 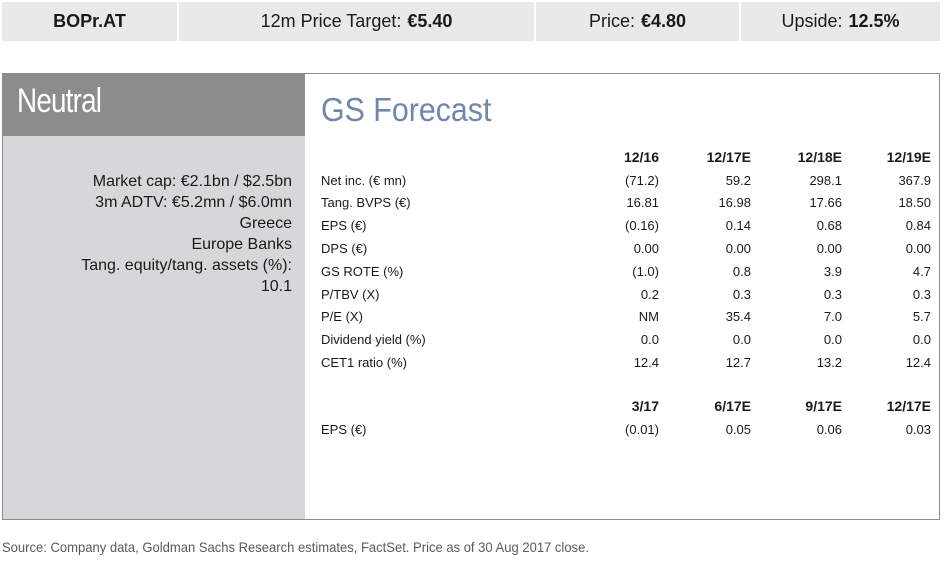 What do you see at coordinates (812, 21) in the screenshot?
I see `upside-label: Upside:` at bounding box center [812, 21].